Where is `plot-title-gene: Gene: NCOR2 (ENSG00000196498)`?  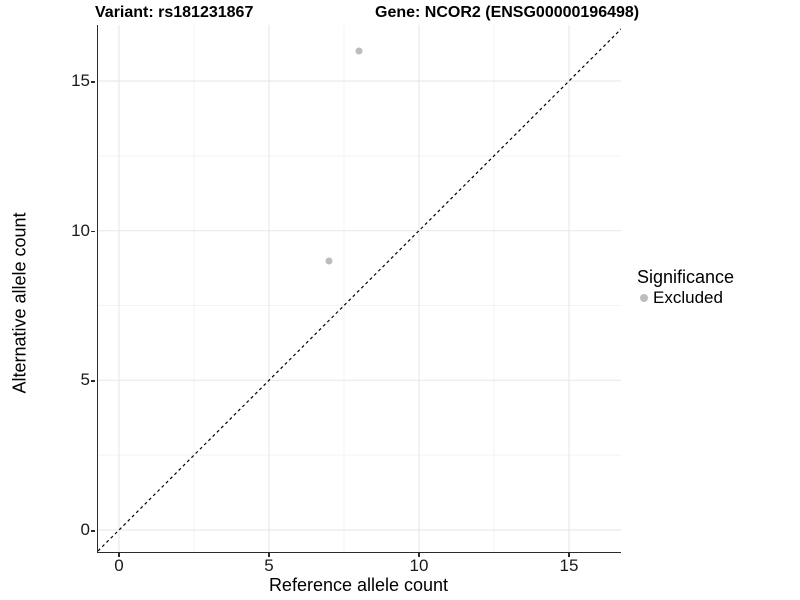 plot-title-gene: Gene: NCOR2 (ENSG00000196498) is located at coordinates (507, 12).